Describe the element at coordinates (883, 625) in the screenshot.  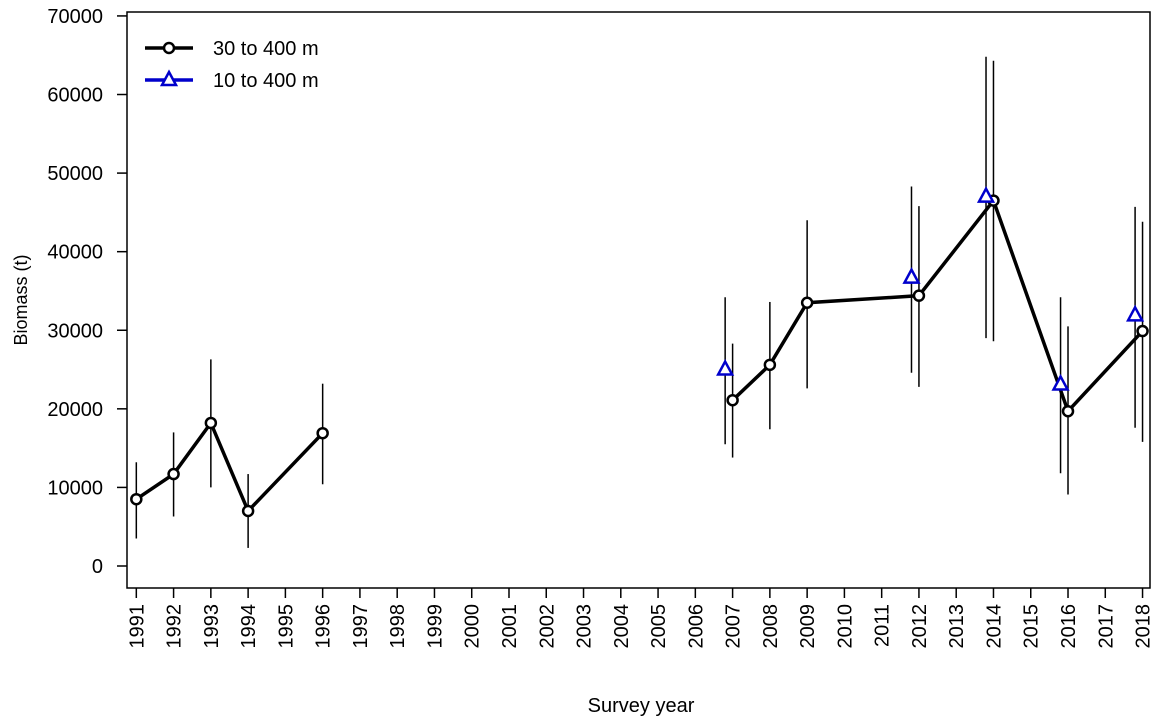
I see `x-tick-label: 2011` at that location.